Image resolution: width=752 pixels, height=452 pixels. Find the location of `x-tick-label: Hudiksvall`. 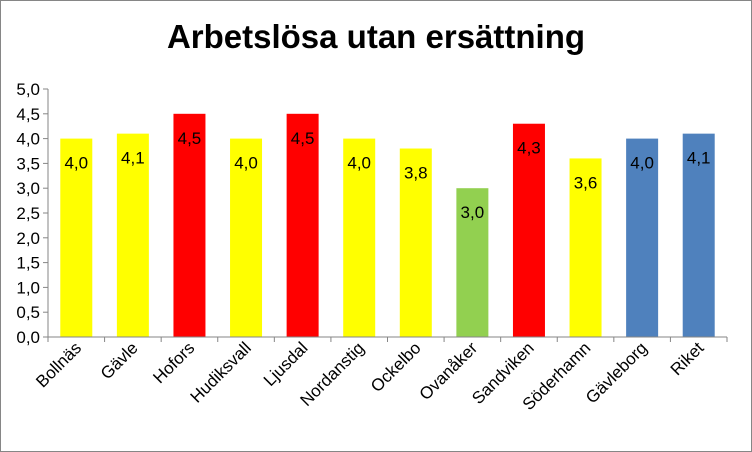

x-tick-label: Hudiksvall is located at coordinates (221, 372).